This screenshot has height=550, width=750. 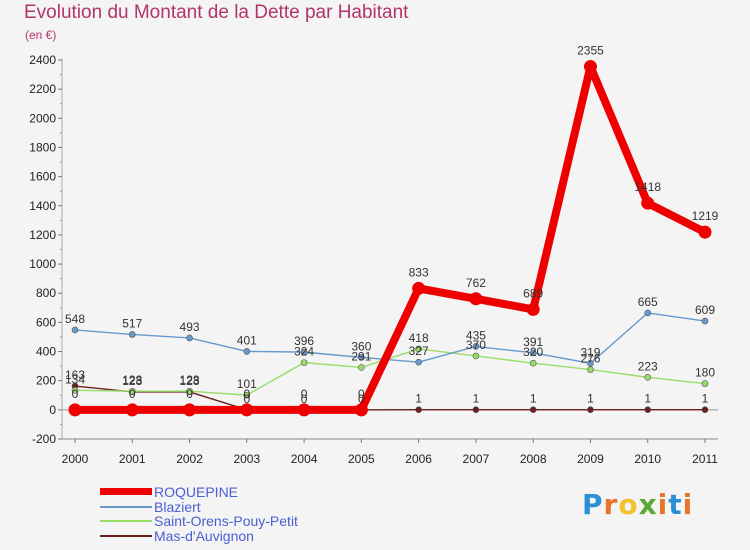 I want to click on data-label-mas-d-auvignon: 163, so click(x=75, y=375).